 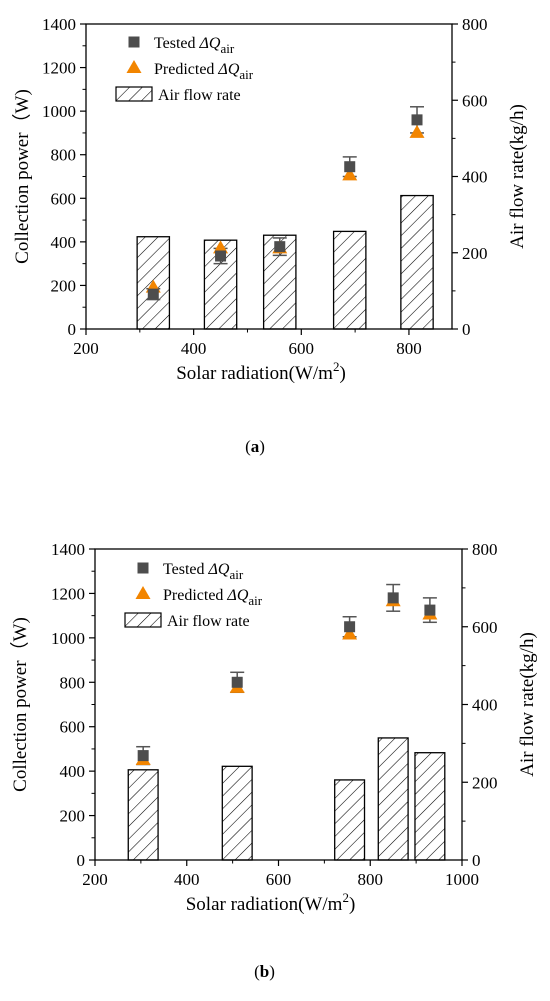 I want to click on panel-label: (b), so click(x=264, y=971).